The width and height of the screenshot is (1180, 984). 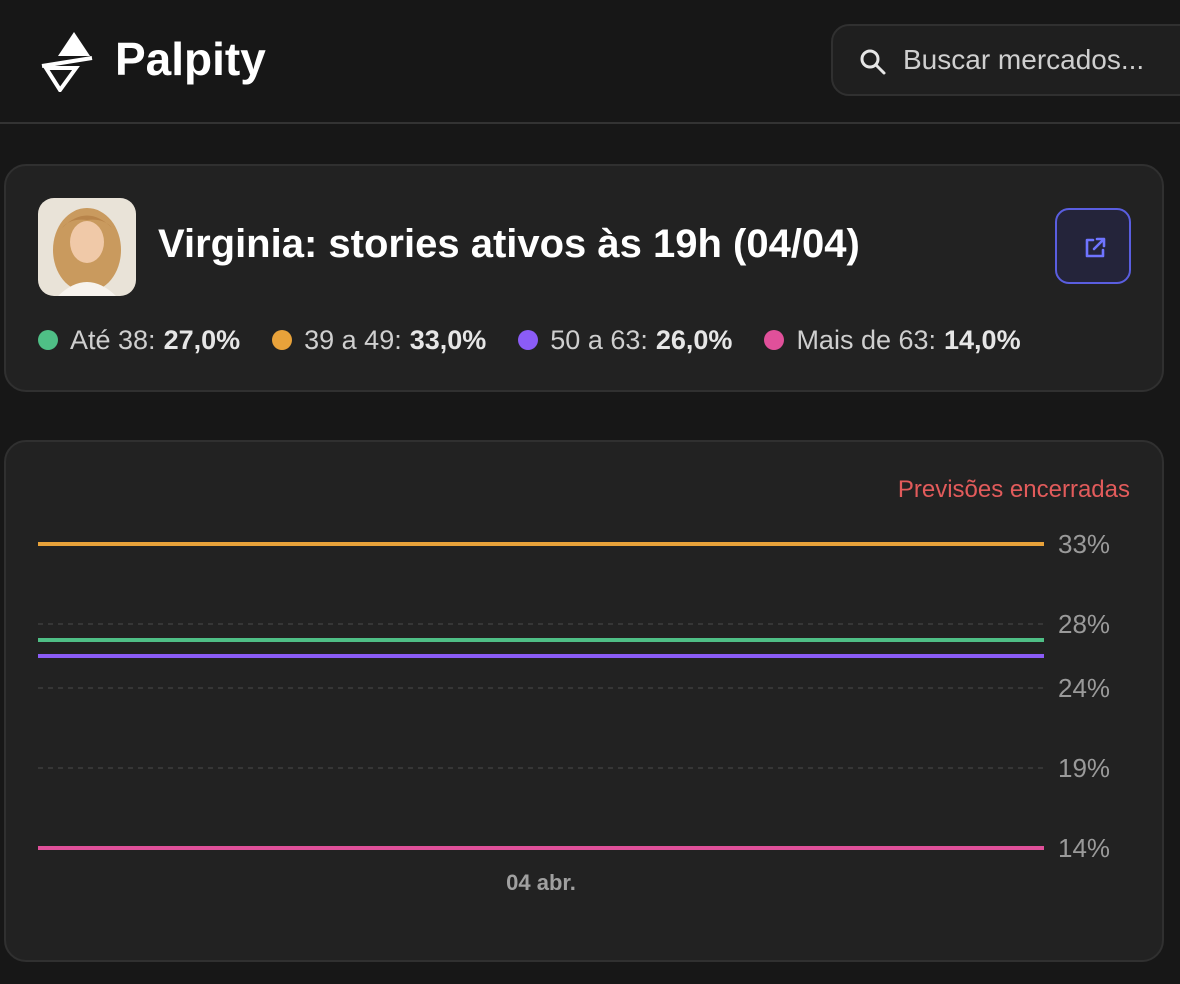 What do you see at coordinates (190, 59) in the screenshot?
I see `brand-name: Palpity` at bounding box center [190, 59].